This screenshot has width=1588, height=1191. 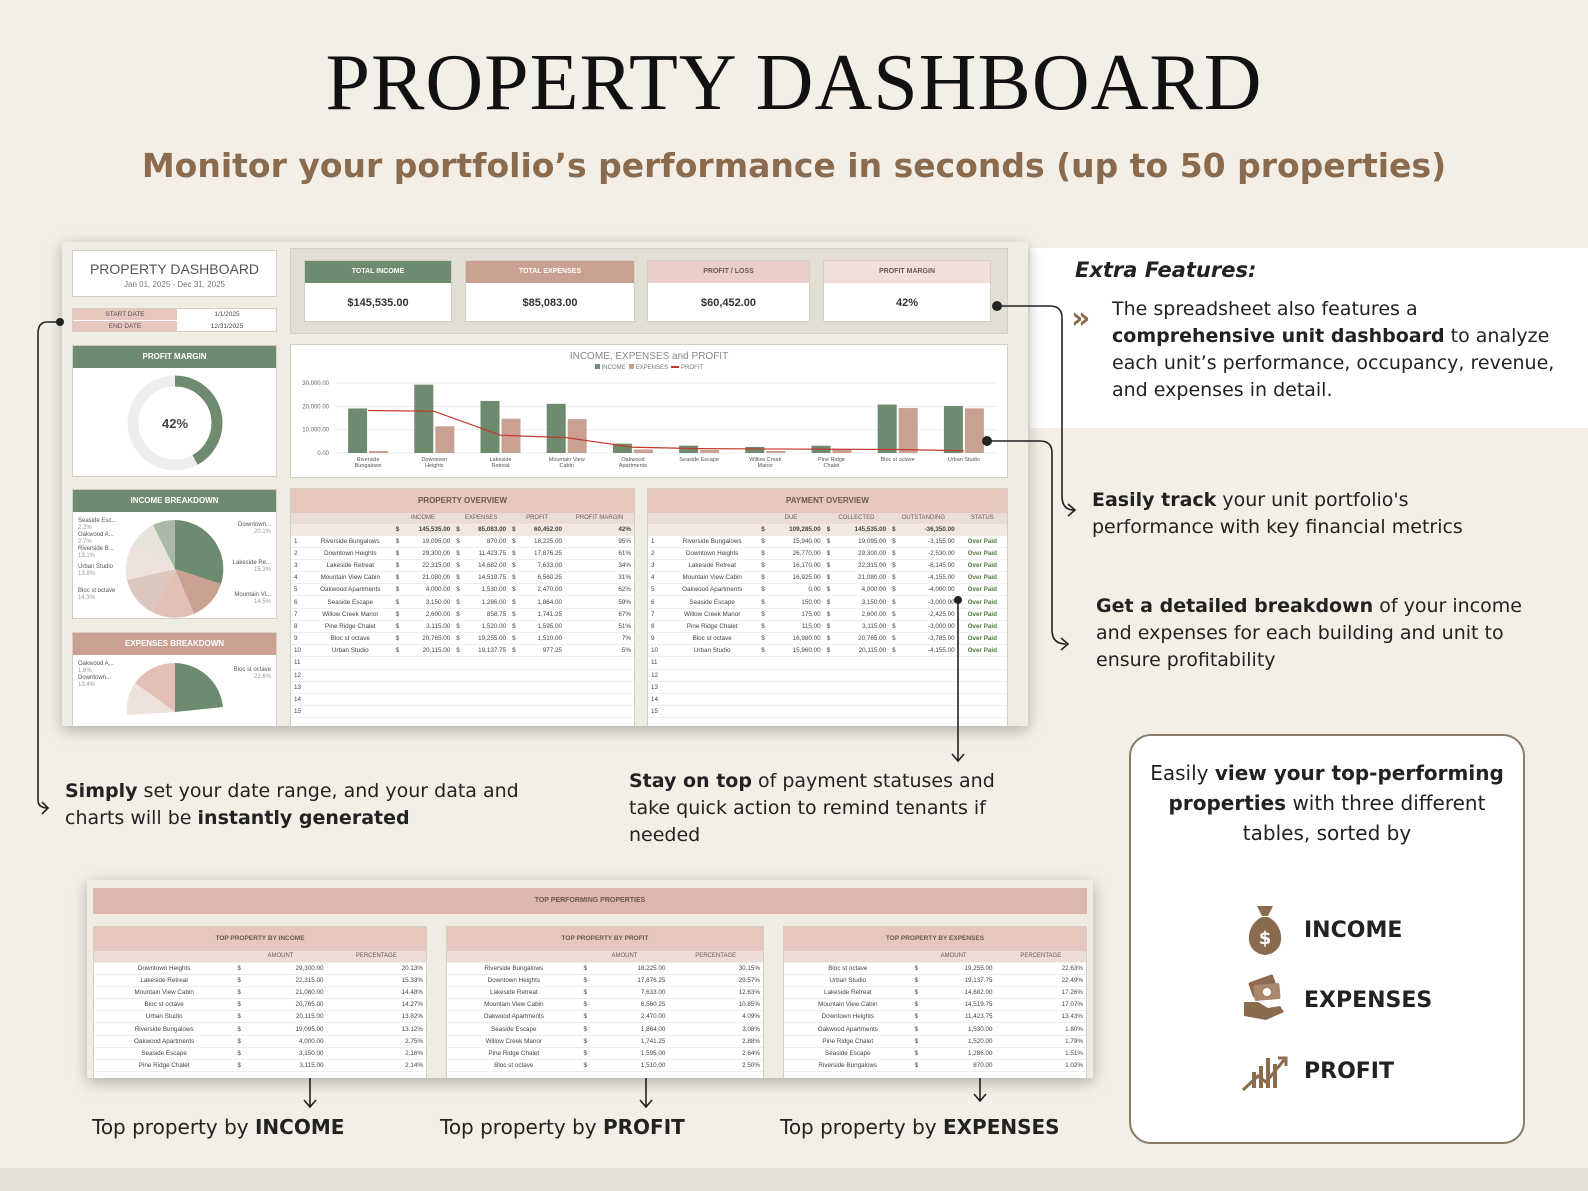 I want to click on table-row: Seaside Escape $1,286.00 1.51%, so click(x=935, y=1054).